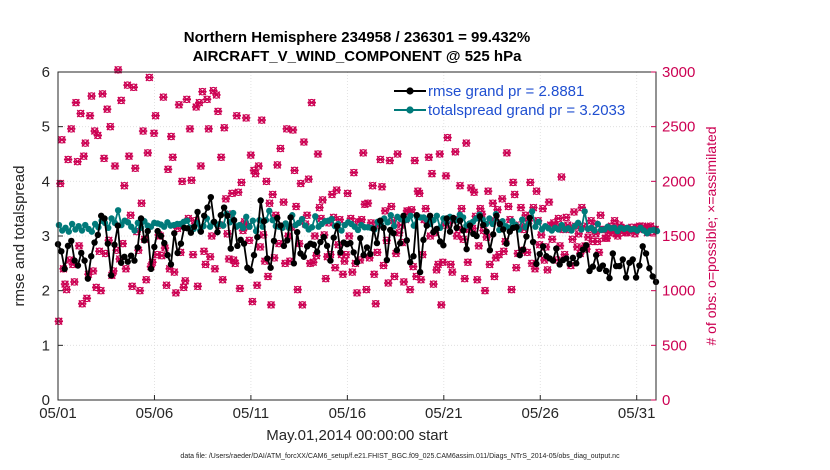 The image size is (830, 470). I want to click on y-axis-label-left: rmse and totalspread, so click(19, 236).